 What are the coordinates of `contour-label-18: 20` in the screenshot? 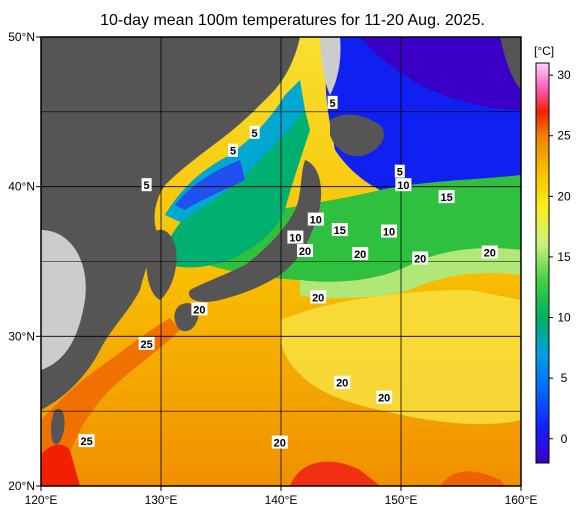 It's located at (342, 384).